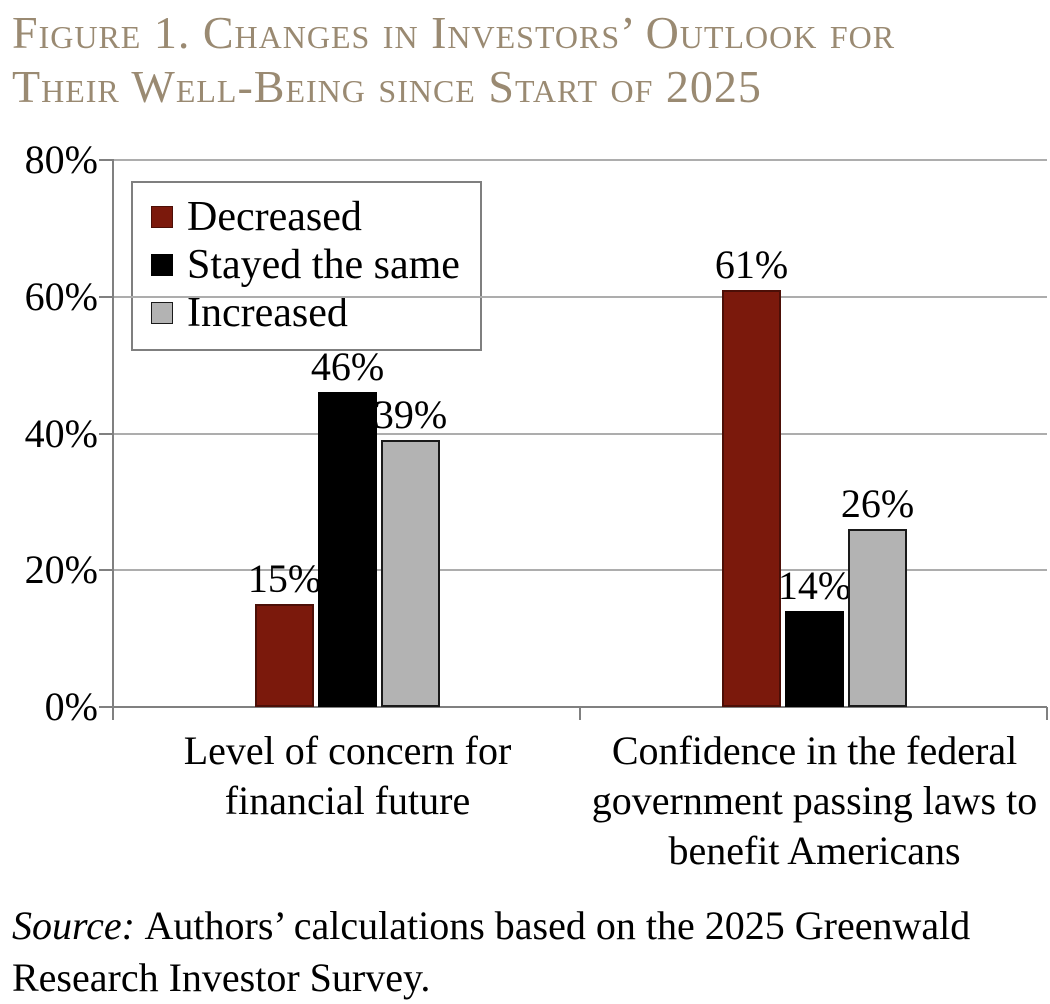  What do you see at coordinates (61, 159) in the screenshot?
I see `y-tick-label-80: 80%` at bounding box center [61, 159].